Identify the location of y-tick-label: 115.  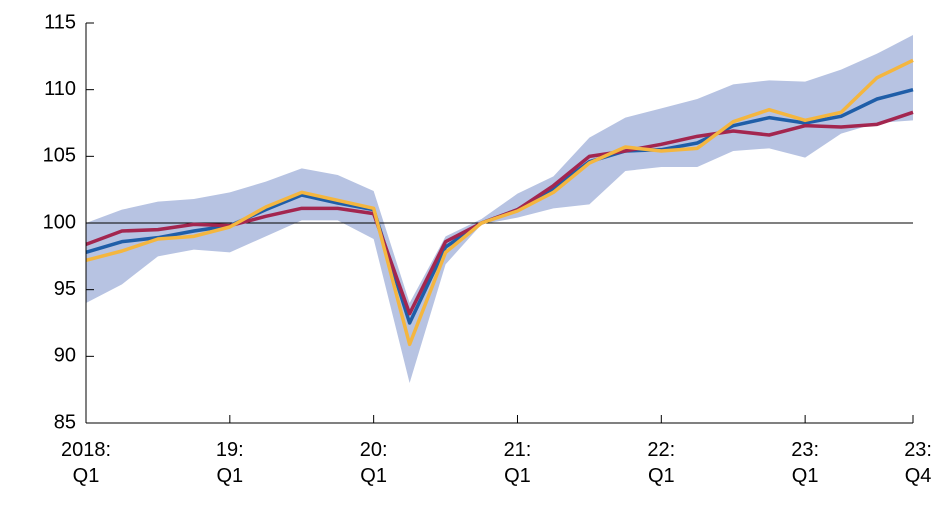
(60, 22).